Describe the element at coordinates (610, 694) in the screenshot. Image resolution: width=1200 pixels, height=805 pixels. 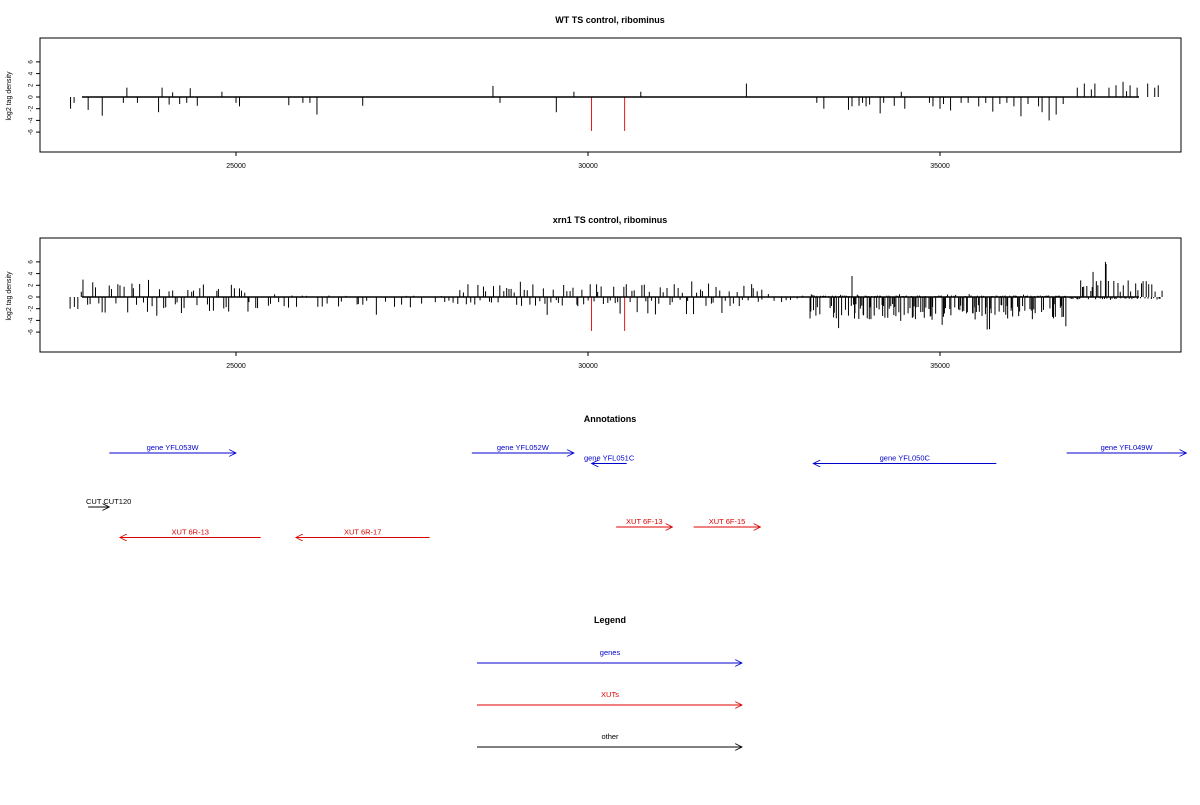
I see `legend-label-xuts: XUTs` at that location.